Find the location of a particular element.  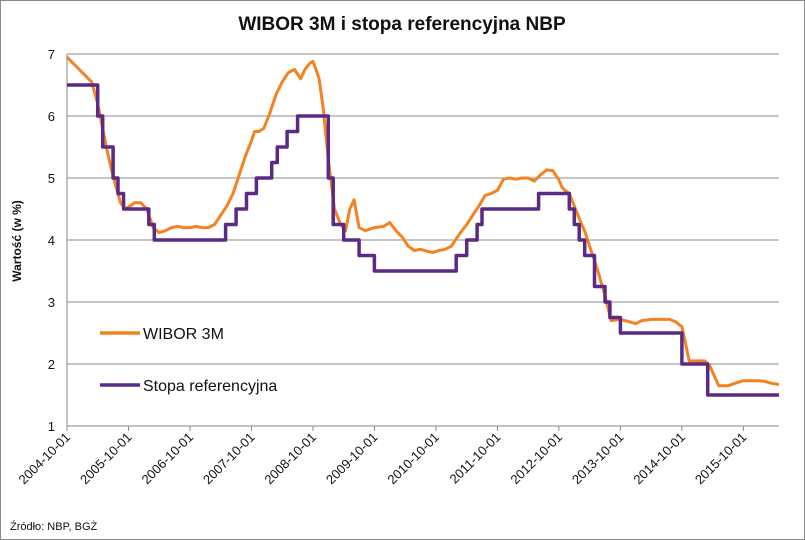

y-tick-label: 7 is located at coordinates (51, 54).